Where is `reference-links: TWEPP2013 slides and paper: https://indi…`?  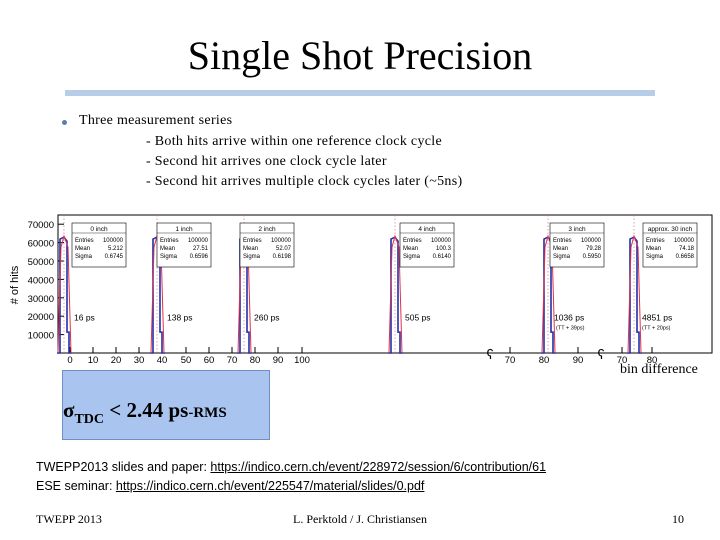 reference-links: TWEPP2013 slides and paper: https://indi… is located at coordinates (291, 477).